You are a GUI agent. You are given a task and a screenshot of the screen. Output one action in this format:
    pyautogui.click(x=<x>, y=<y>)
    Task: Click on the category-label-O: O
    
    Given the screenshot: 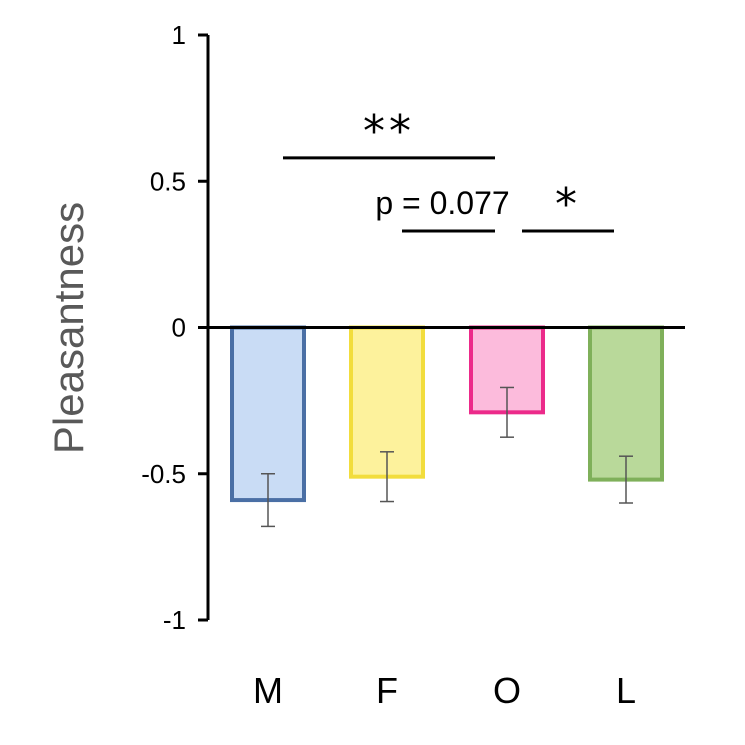 What is the action you would take?
    pyautogui.click(x=507, y=690)
    